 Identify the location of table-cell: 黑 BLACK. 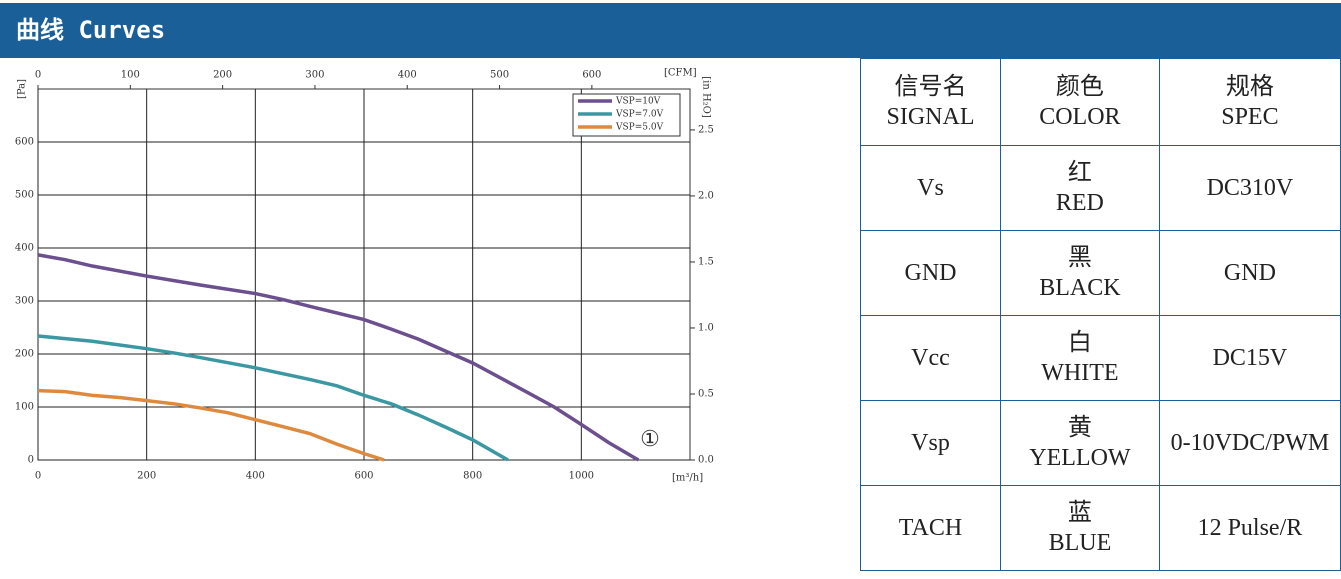
(1079, 273).